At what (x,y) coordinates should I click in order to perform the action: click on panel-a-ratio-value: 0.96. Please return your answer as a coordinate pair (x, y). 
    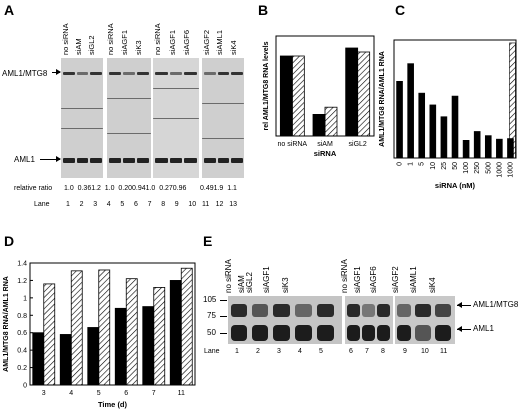
    Looking at the image, I should click on (179, 188).